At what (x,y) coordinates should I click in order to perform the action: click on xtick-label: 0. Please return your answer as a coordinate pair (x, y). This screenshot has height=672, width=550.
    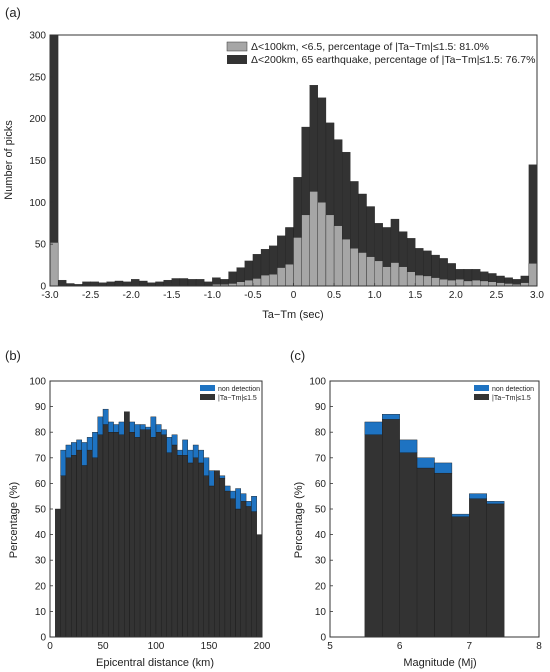
    Looking at the image, I should click on (294, 295).